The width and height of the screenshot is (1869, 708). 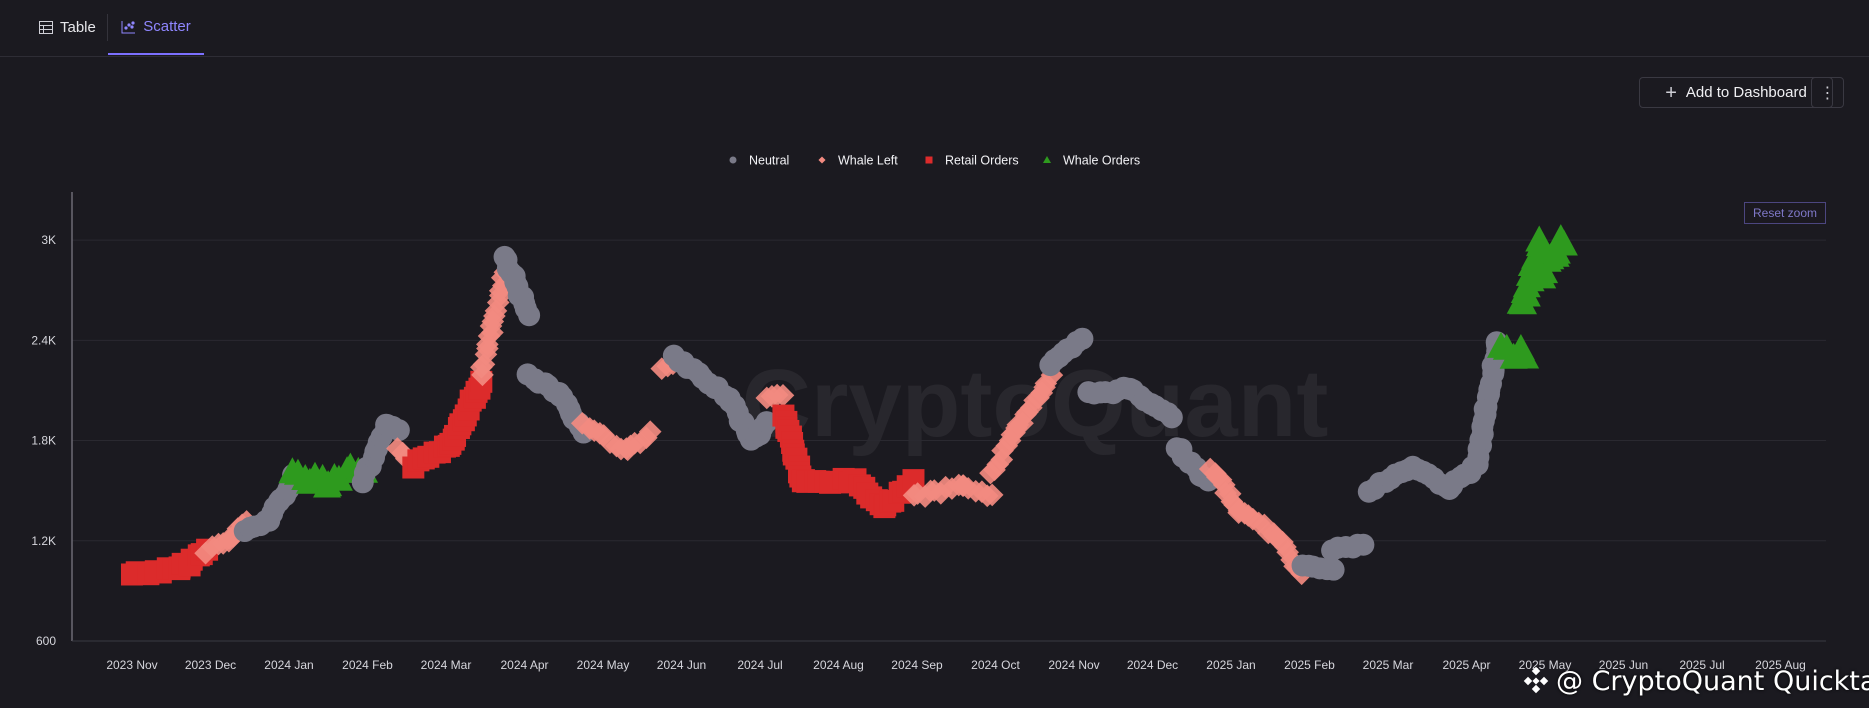 What do you see at coordinates (838, 665) in the screenshot?
I see `x-tick-label: 2024 Aug` at bounding box center [838, 665].